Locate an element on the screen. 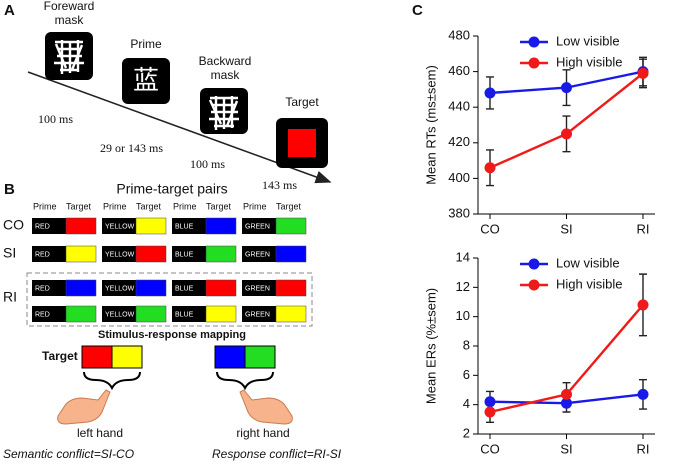 The height and width of the screenshot is (464, 700). panel-letter: C is located at coordinates (417, 10).